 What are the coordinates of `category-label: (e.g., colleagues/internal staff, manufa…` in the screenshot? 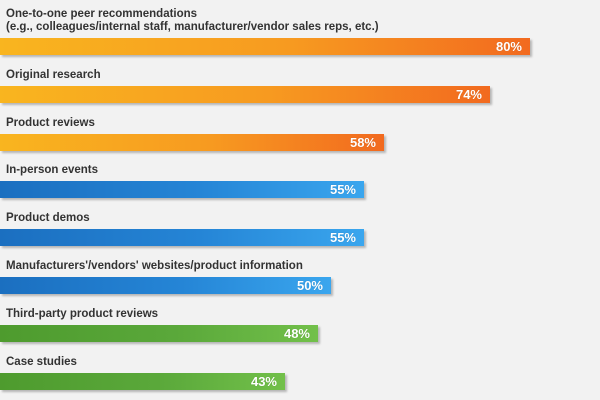 It's located at (192, 27).